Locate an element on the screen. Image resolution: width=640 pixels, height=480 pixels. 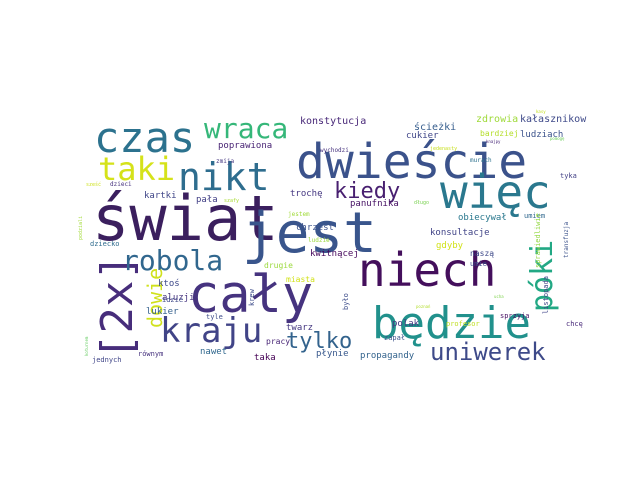
cloud-word: zmija is located at coordinates (225, 161).